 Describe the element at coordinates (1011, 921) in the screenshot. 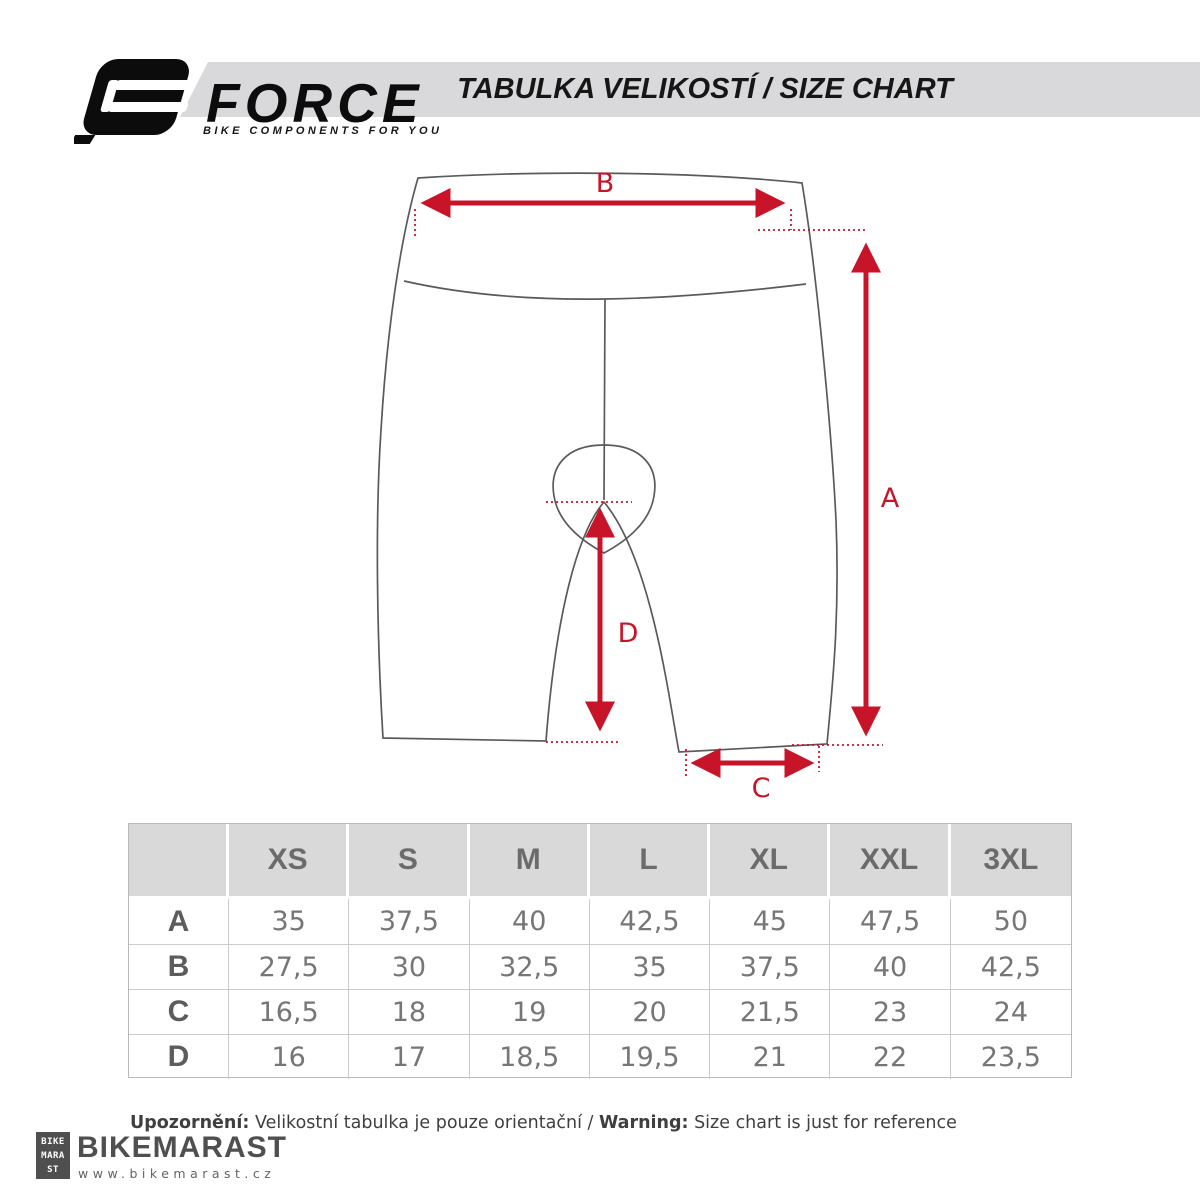

I see `size-value-cell: 50` at that location.